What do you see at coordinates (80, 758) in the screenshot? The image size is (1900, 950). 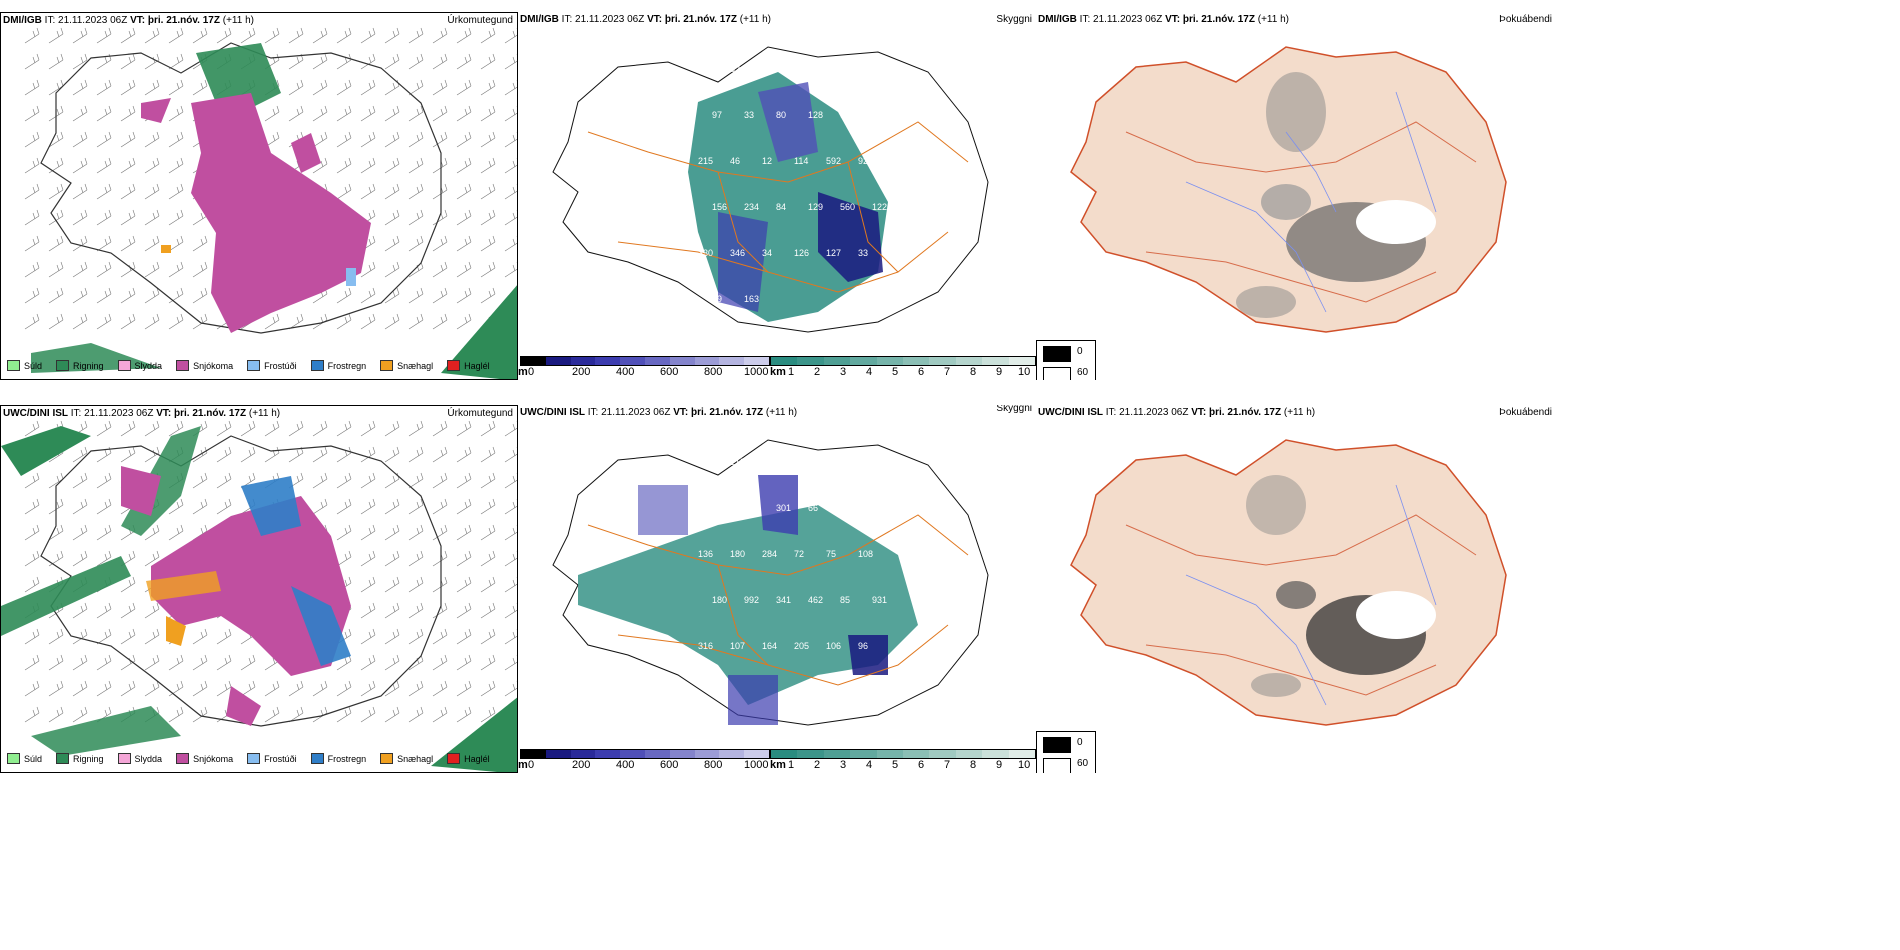 I see `legend-item: Rigning` at bounding box center [80, 758].